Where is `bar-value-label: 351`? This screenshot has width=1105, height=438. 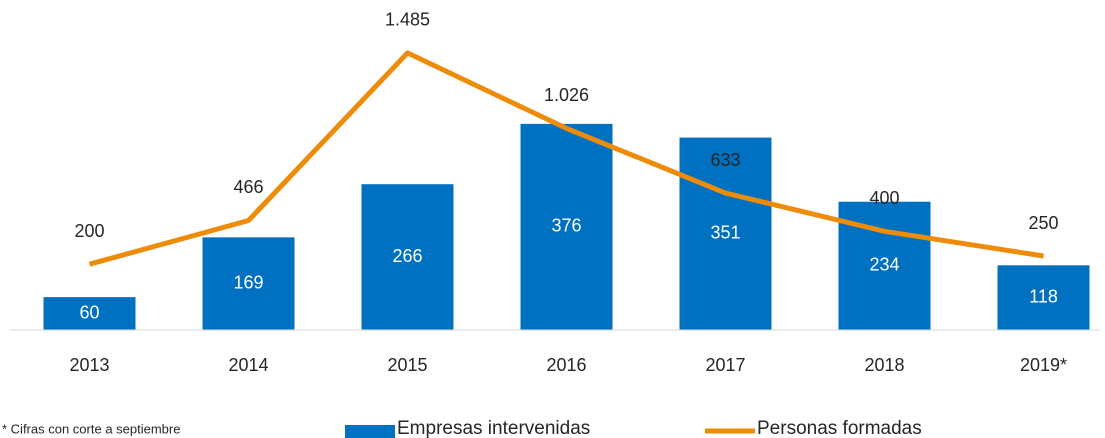 bar-value-label: 351 is located at coordinates (725, 233).